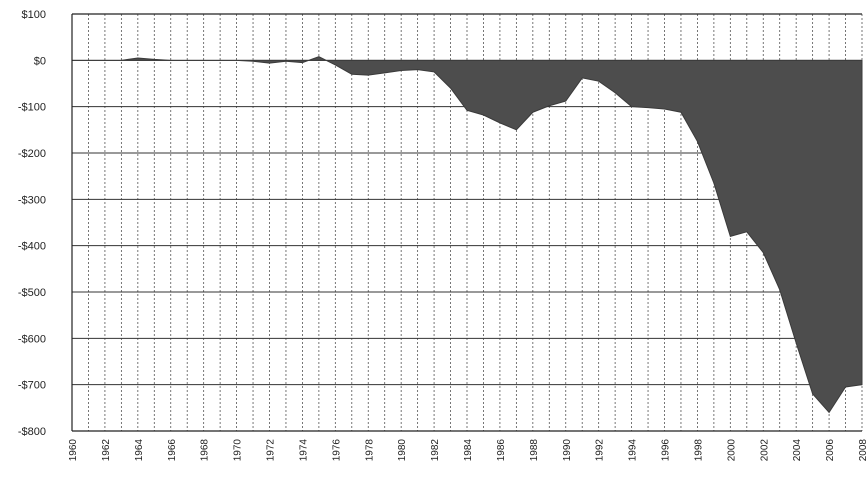  I want to click on x-tick-label: 2002, so click(764, 450).